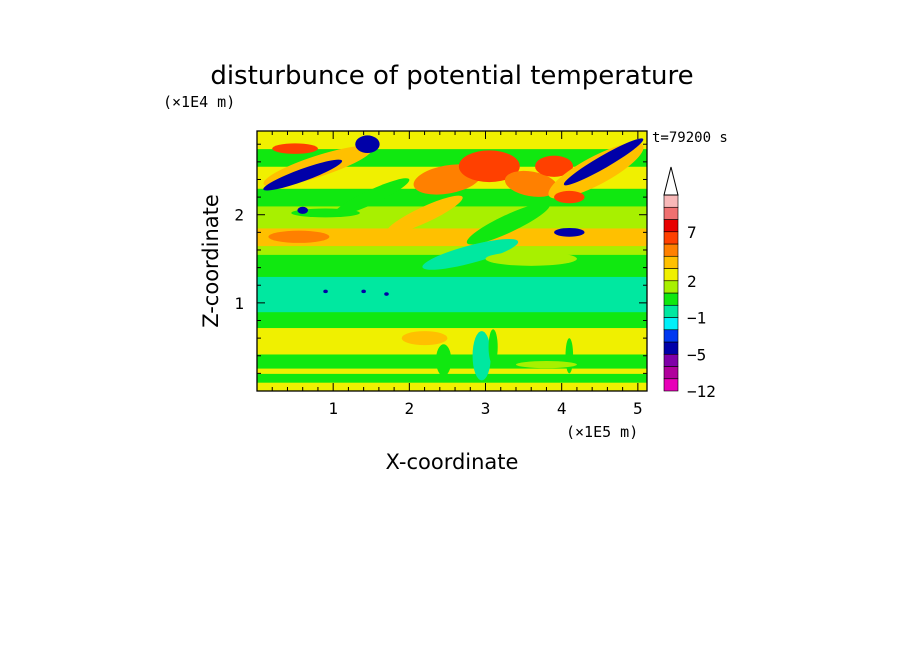 This screenshot has width=904, height=654. What do you see at coordinates (333, 408) in the screenshot?
I see `x-tick-label: 1` at bounding box center [333, 408].